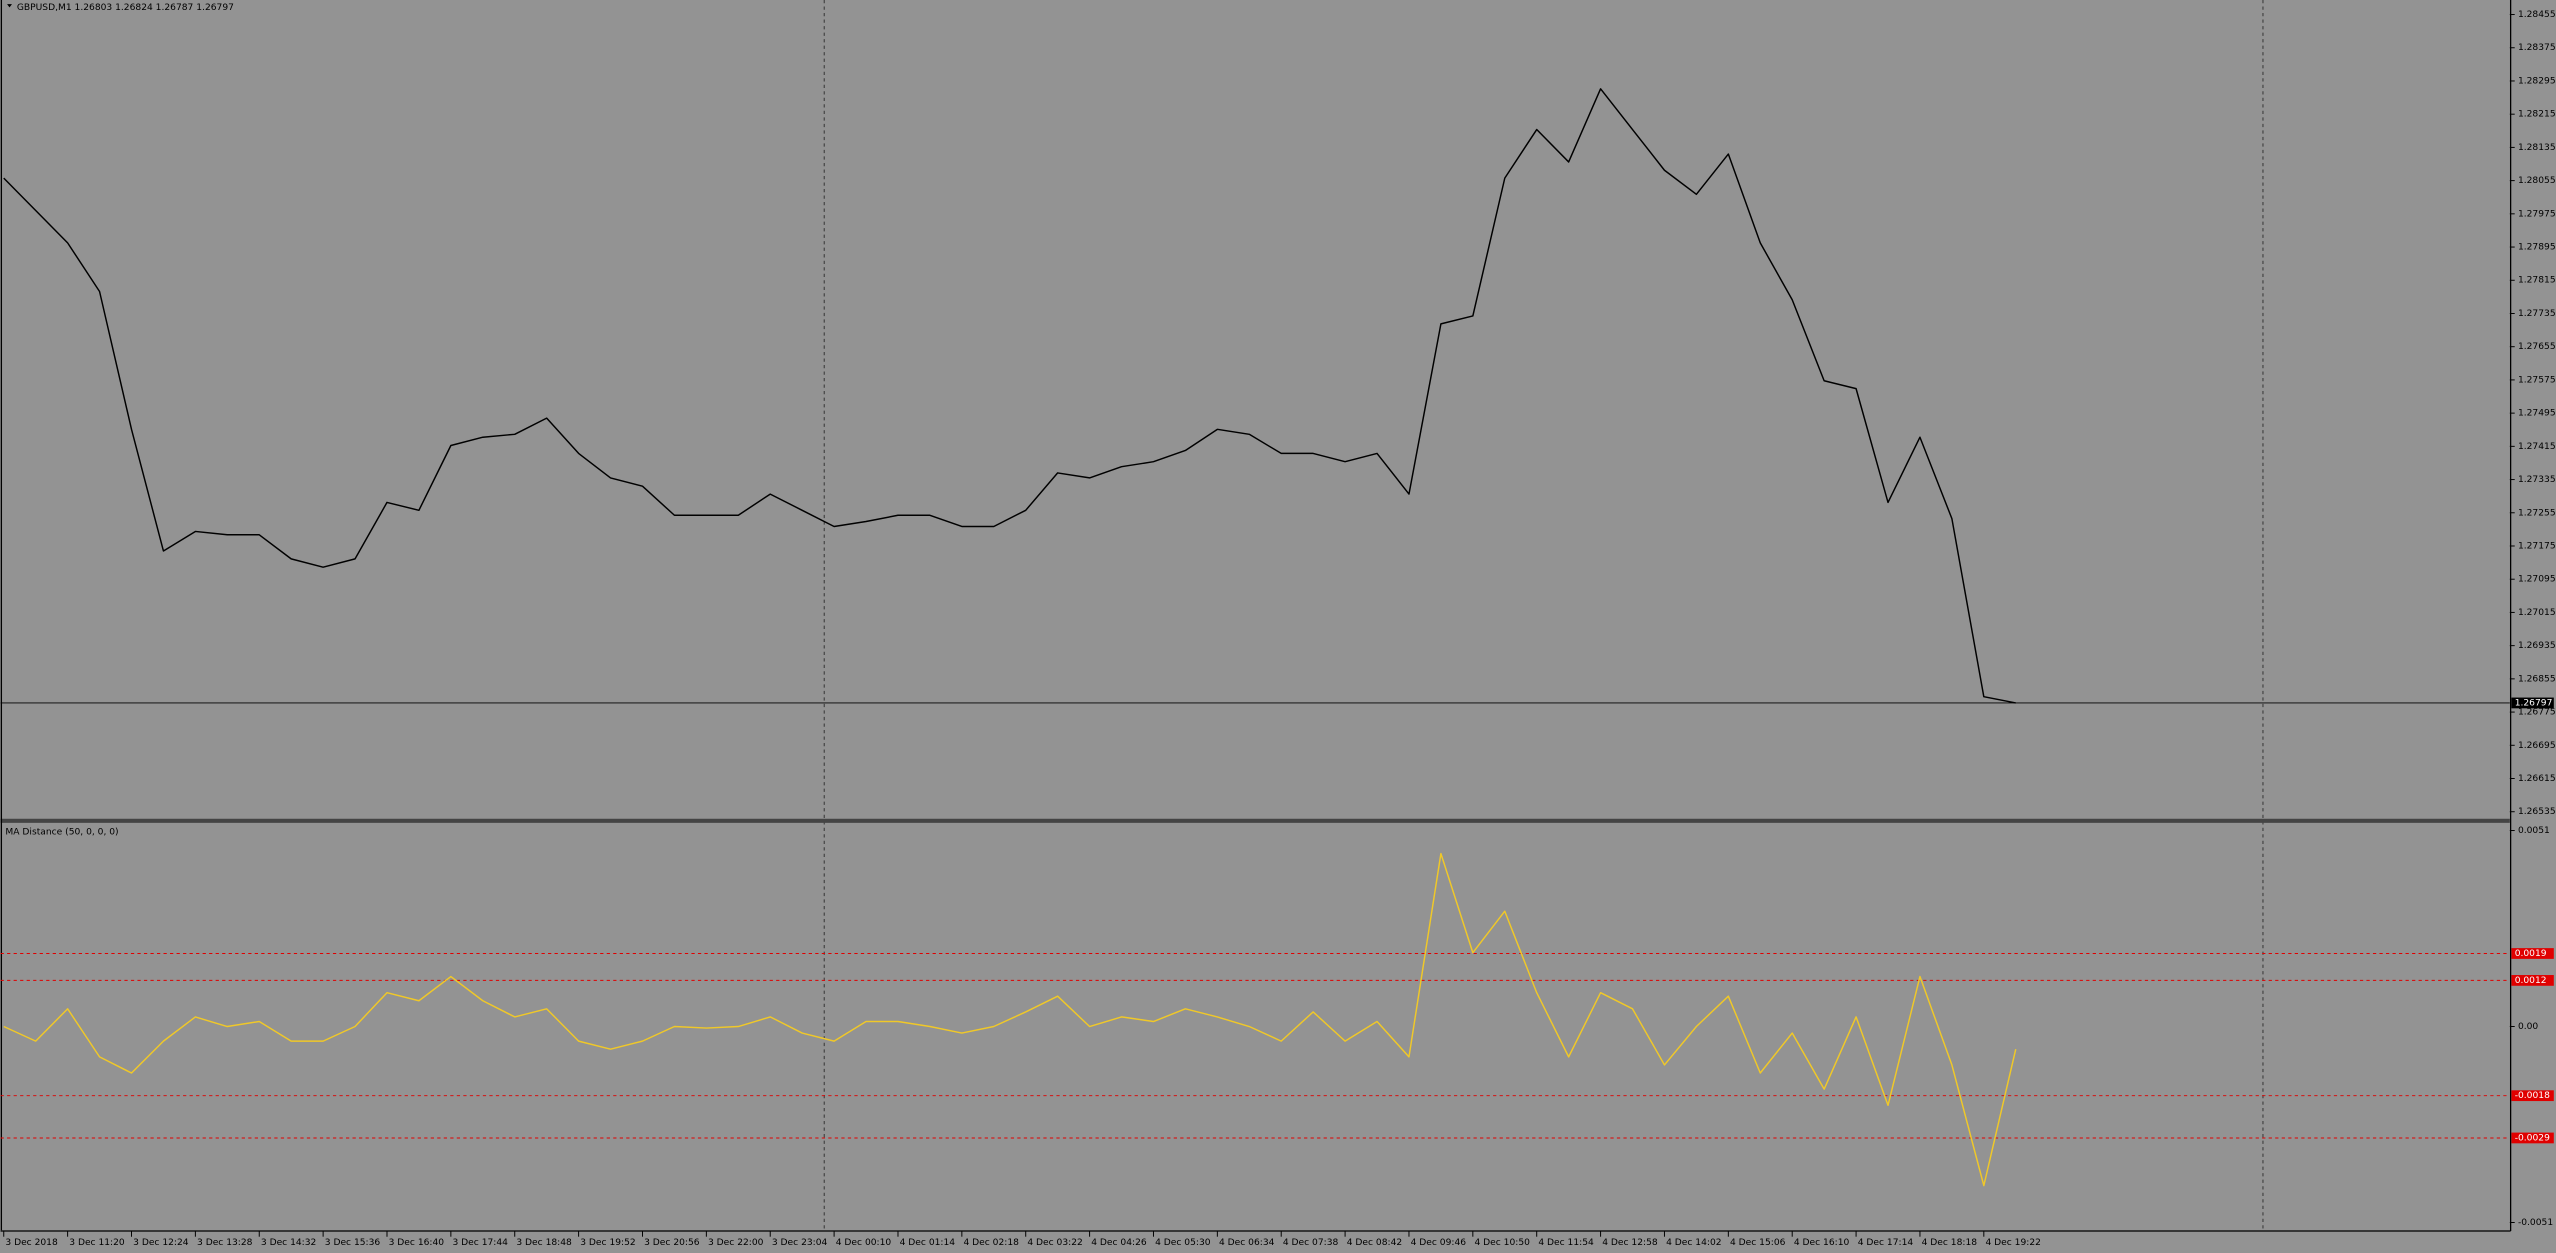 The height and width of the screenshot is (1253, 2556). What do you see at coordinates (2537, 248) in the screenshot?
I see `y-tick-label: 1.27895` at bounding box center [2537, 248].